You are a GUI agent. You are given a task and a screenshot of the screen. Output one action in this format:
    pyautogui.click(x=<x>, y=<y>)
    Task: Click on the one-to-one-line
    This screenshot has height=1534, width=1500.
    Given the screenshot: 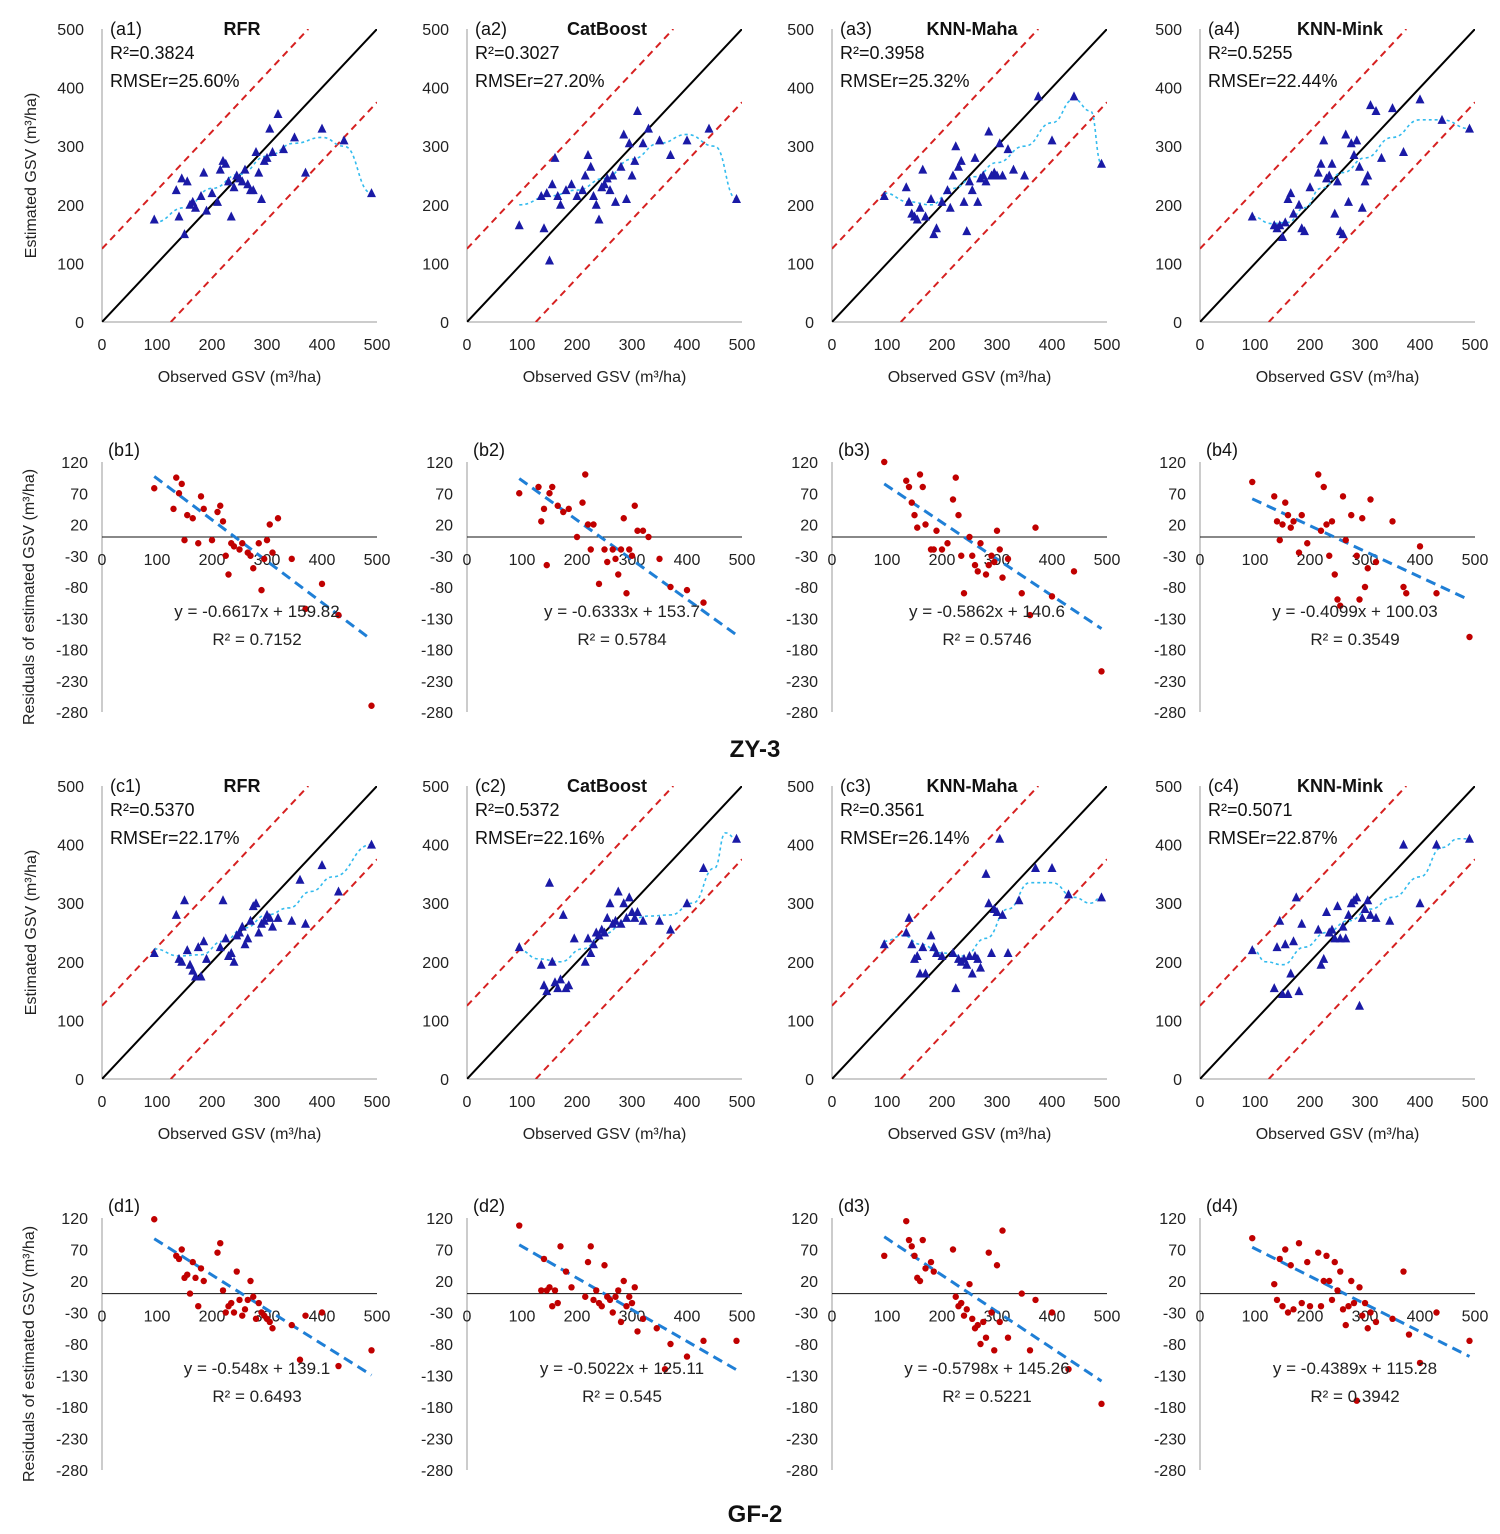 What is the action you would take?
    pyautogui.click(x=1337, y=932)
    